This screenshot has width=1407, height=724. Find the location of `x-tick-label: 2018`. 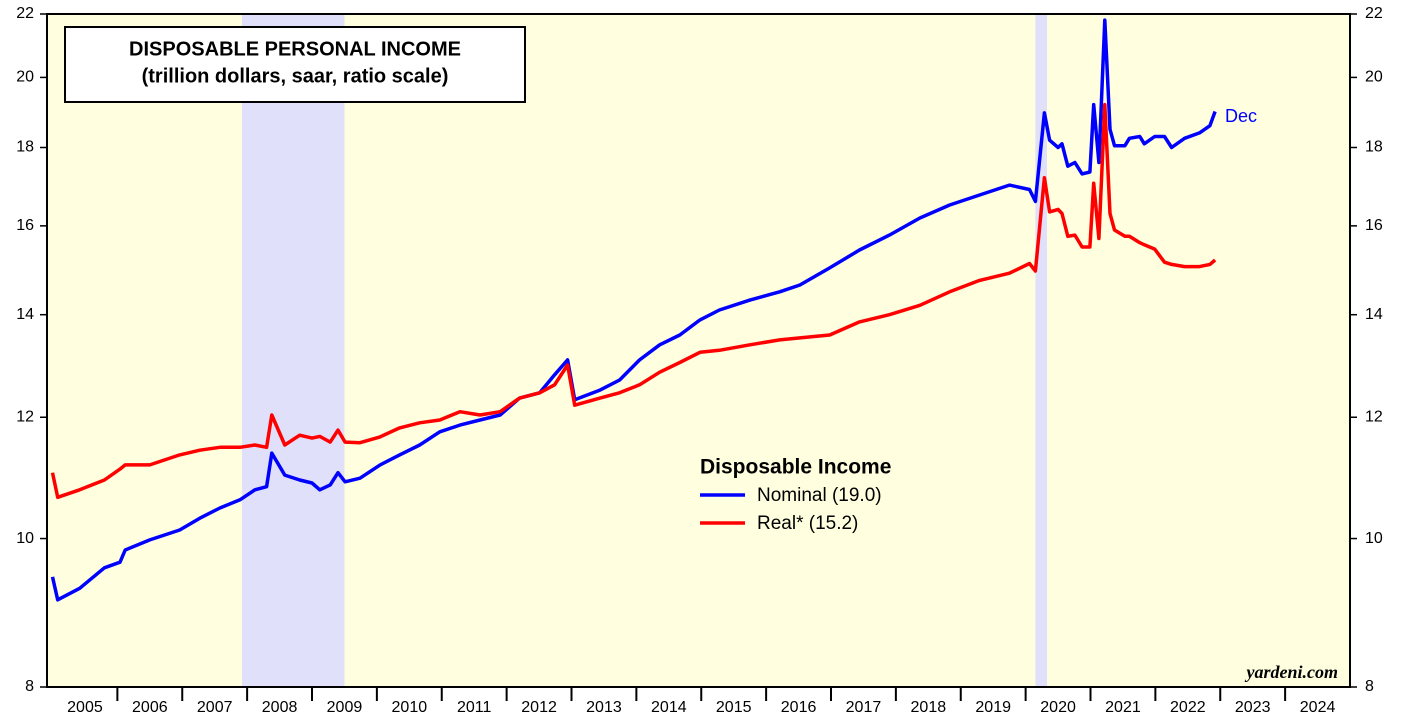

x-tick-label: 2018 is located at coordinates (929, 707).